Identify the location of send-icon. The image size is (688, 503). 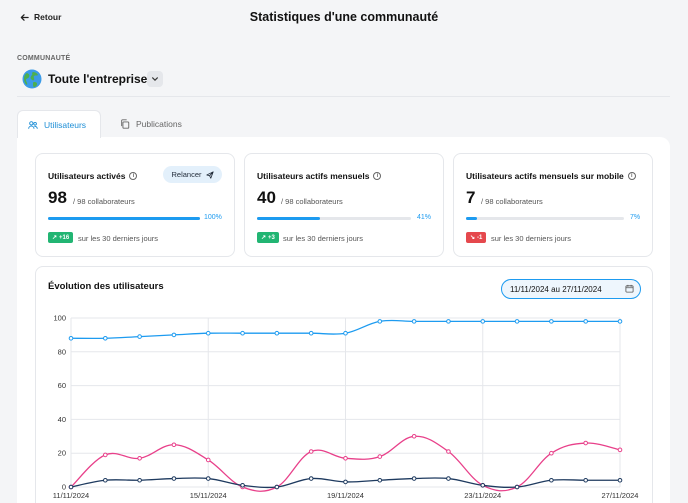
(209, 174).